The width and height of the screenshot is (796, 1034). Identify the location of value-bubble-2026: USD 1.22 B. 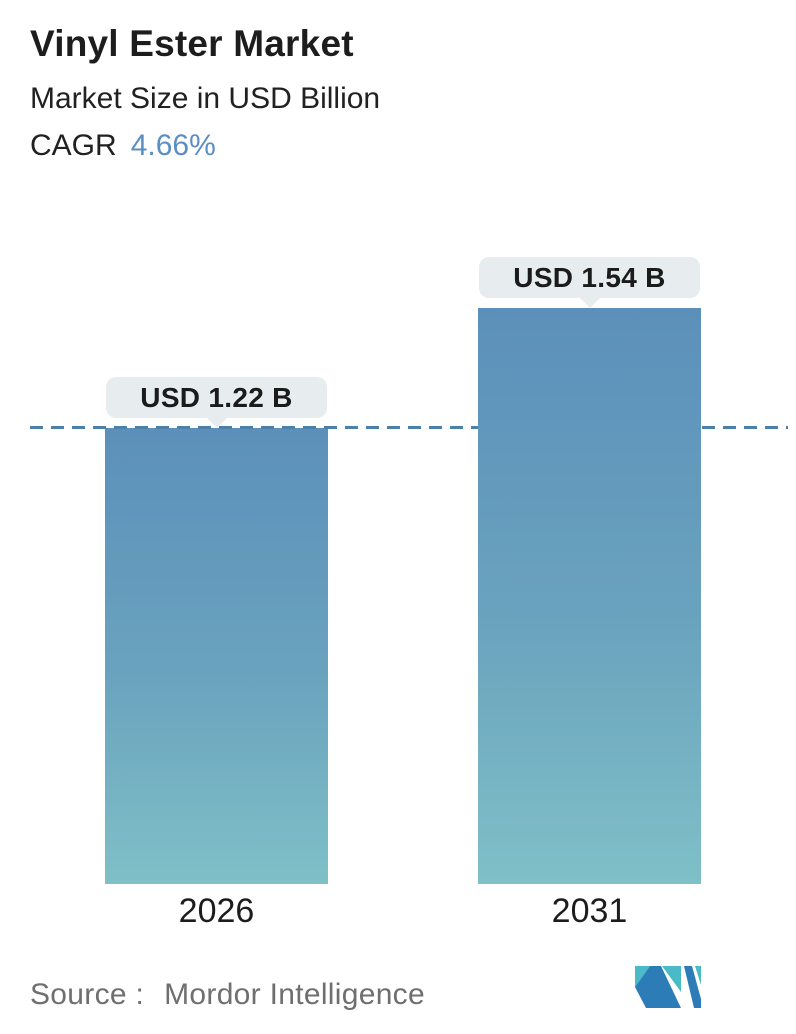
(216, 402).